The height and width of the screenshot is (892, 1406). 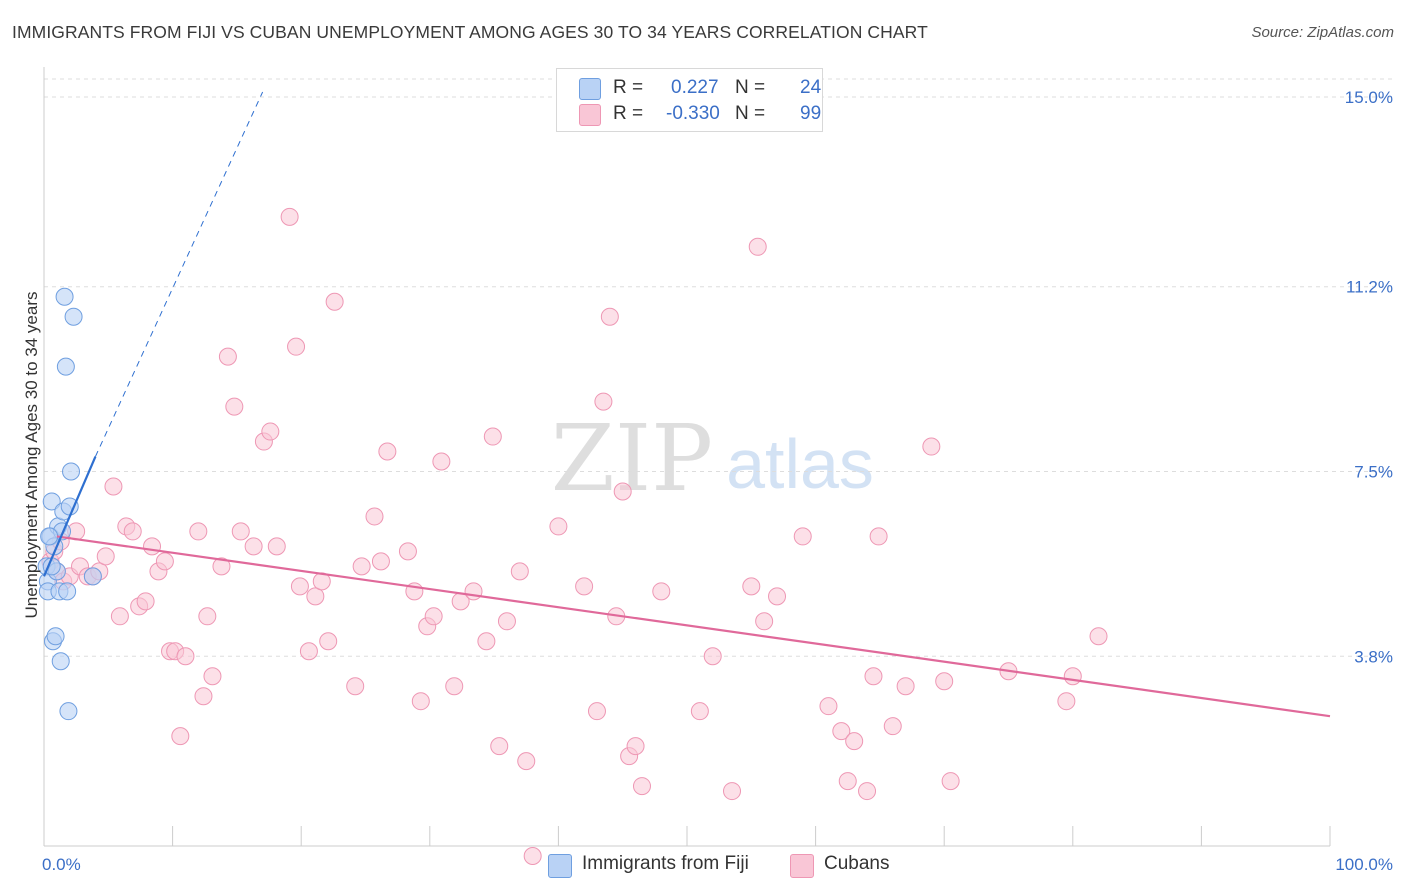 What do you see at coordinates (1364, 864) in the screenshot?
I see `x-tick-label-max: 100.0%` at bounding box center [1364, 864].